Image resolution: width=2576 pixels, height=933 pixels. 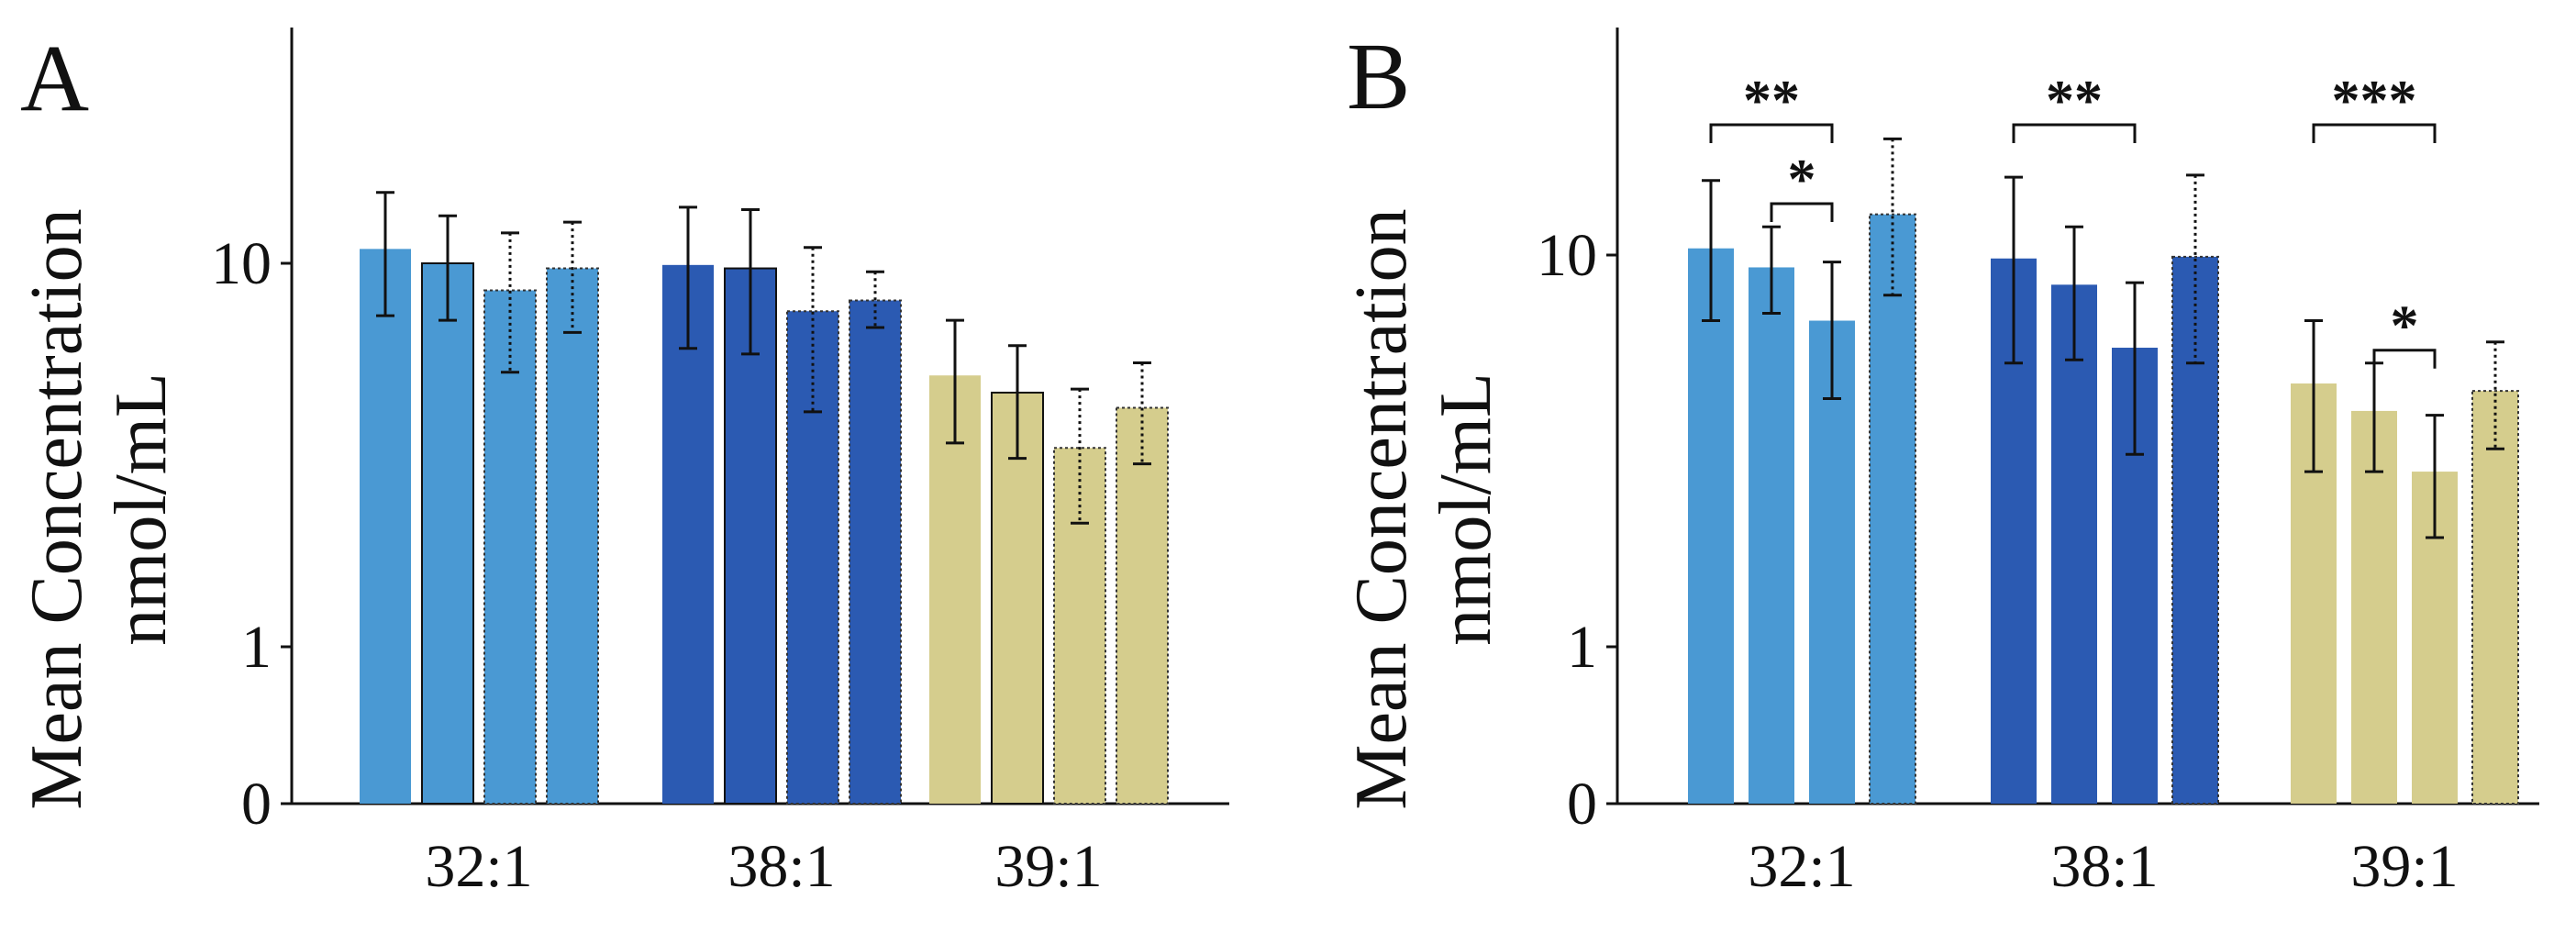 I want to click on significance-label: ***, so click(x=2374, y=101).